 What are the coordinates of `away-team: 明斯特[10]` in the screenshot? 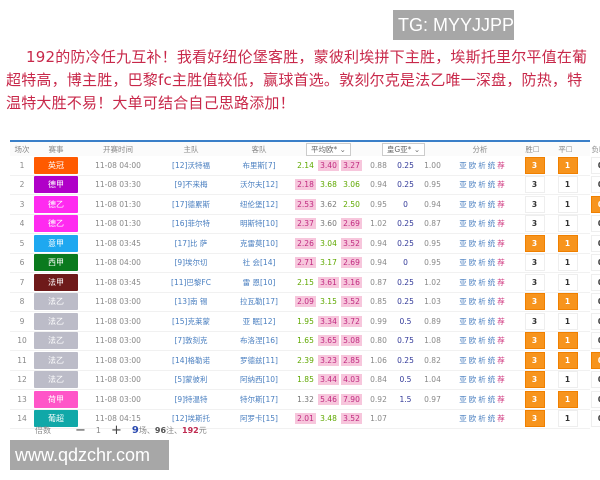 It's located at (259, 224).